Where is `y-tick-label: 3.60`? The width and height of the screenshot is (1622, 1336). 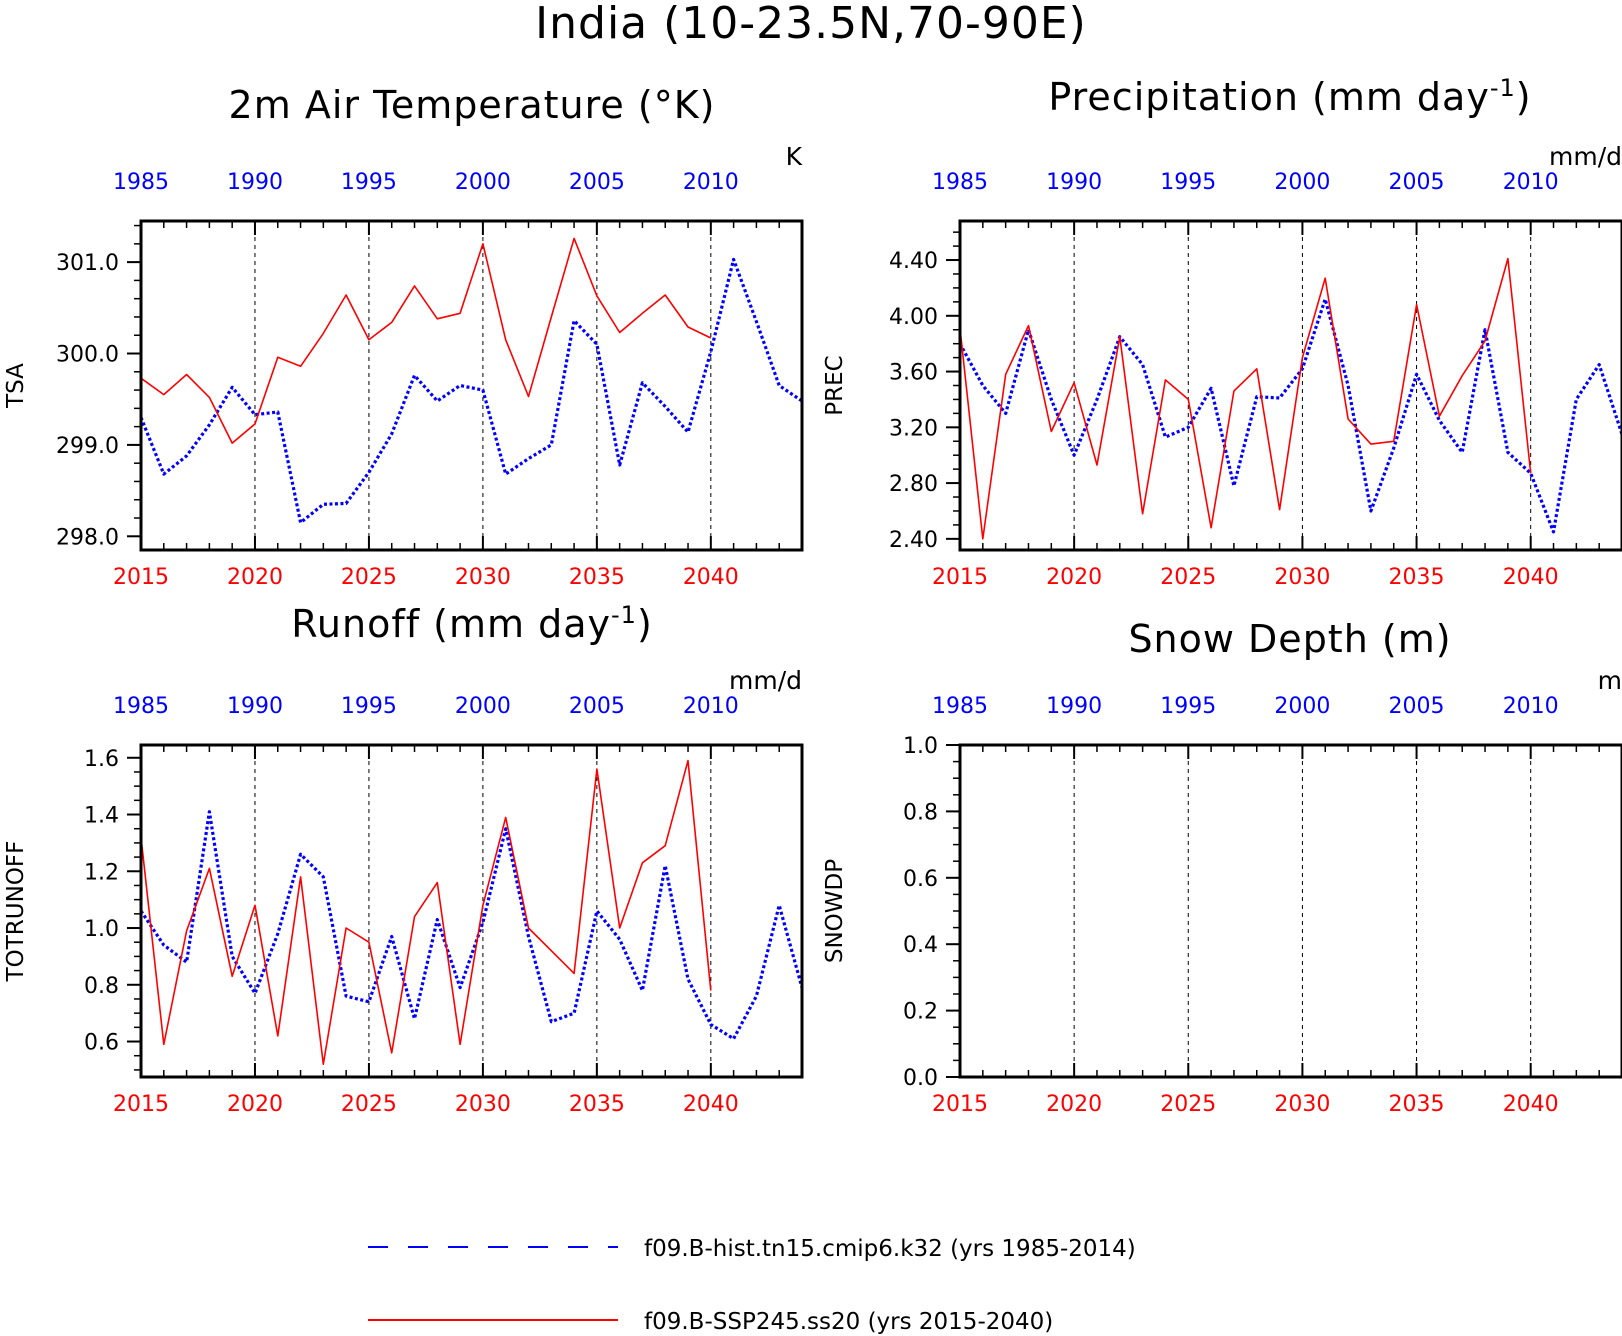 y-tick-label: 3.60 is located at coordinates (913, 373).